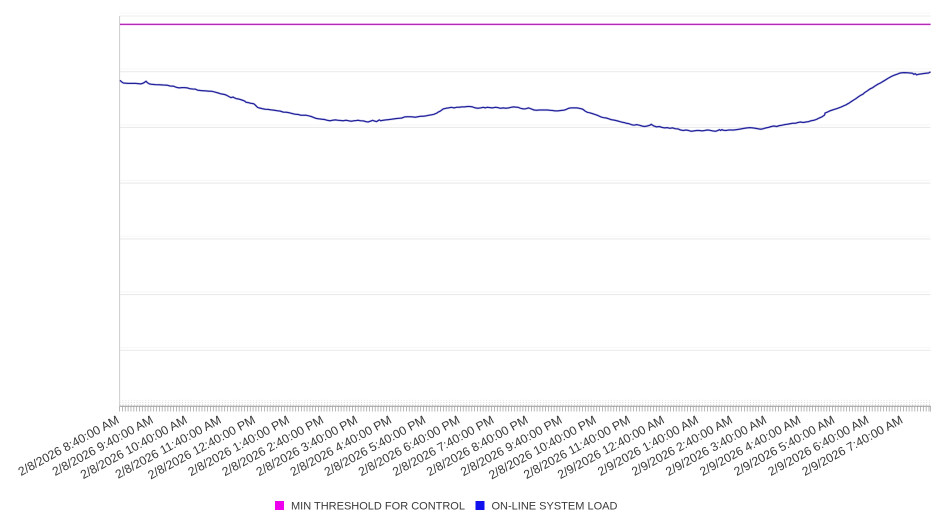  I want to click on svg-text: MIN THRESHOLD FOR CONTROL, so click(378, 507).